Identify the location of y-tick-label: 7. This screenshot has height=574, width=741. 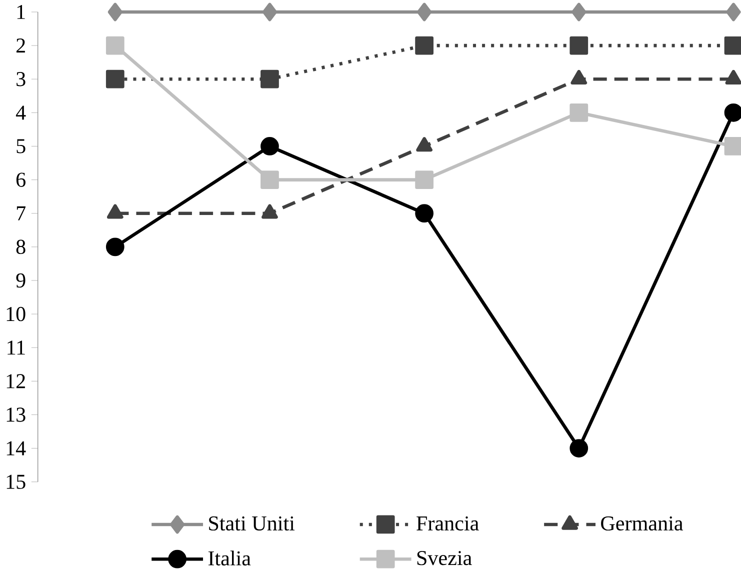
(21, 213).